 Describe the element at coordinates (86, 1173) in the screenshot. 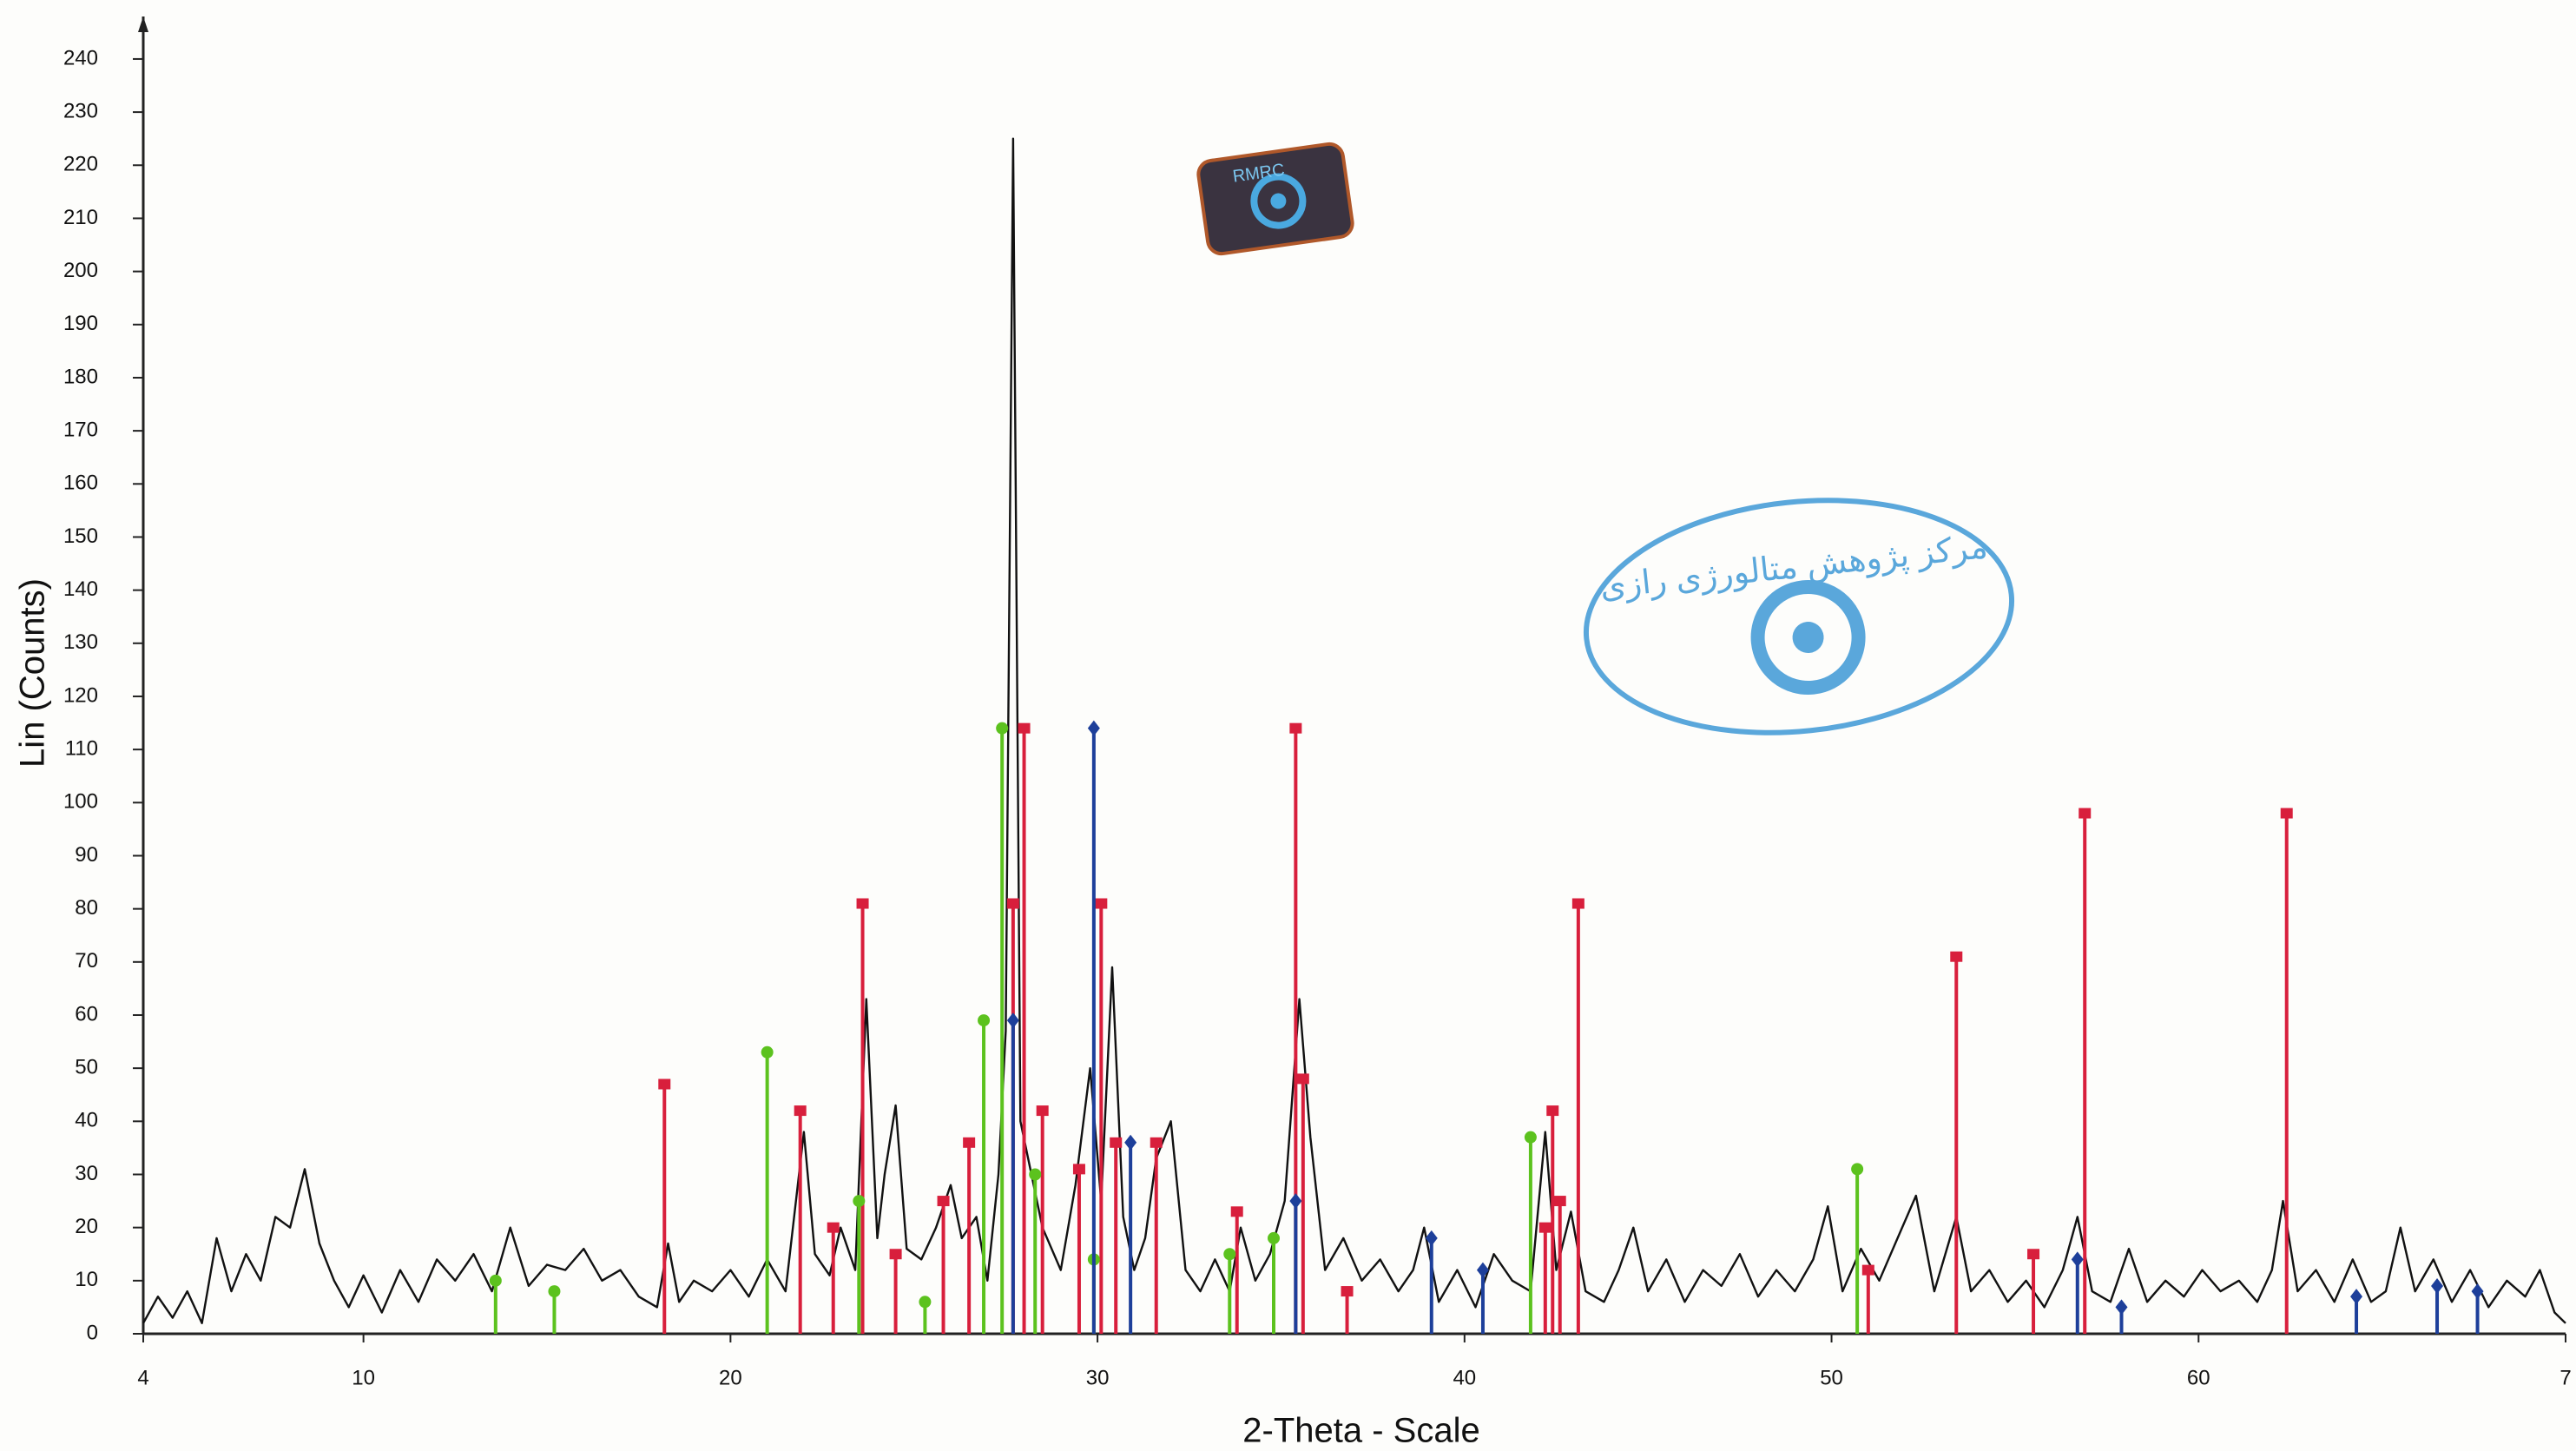

I see `y-tick-label: 30` at that location.